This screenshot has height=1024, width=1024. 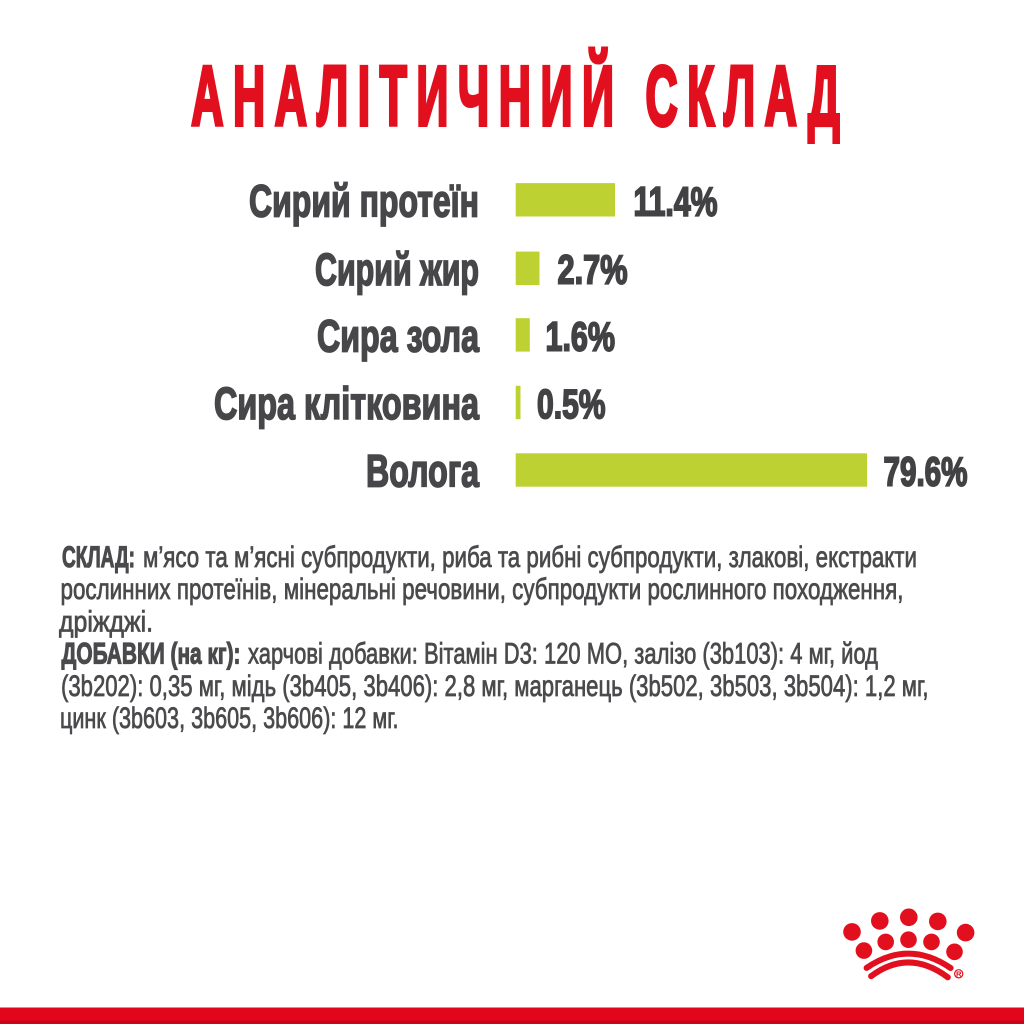 I want to click on svg-text: Сира клітковина, so click(x=347, y=403).